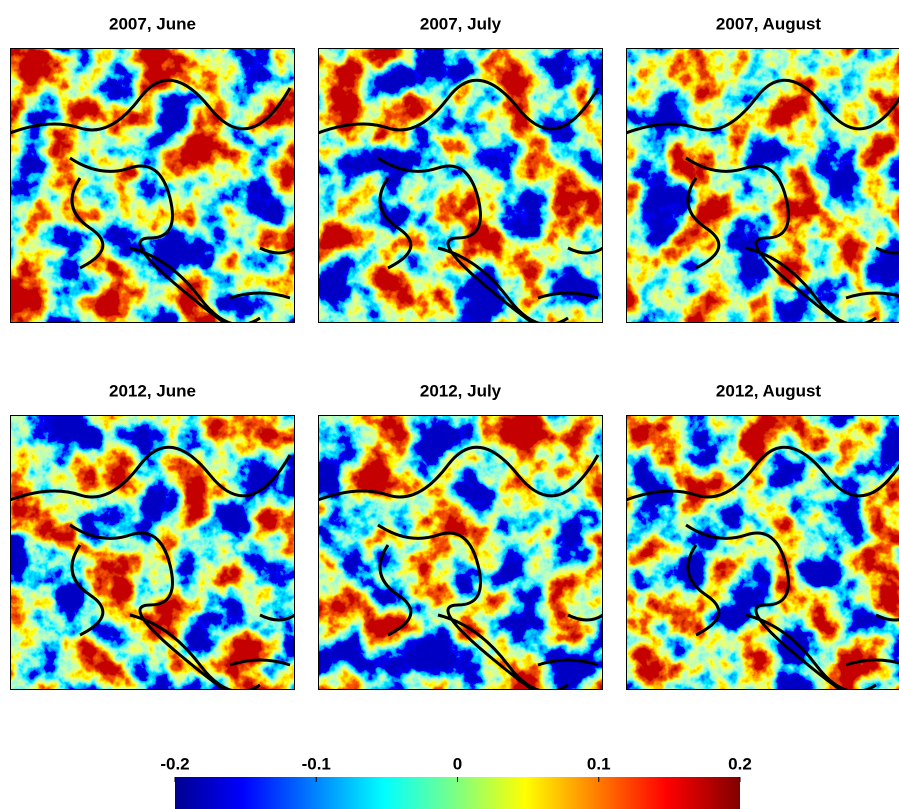  What do you see at coordinates (461, 23) in the screenshot?
I see `panel-title: 2007, July` at bounding box center [461, 23].